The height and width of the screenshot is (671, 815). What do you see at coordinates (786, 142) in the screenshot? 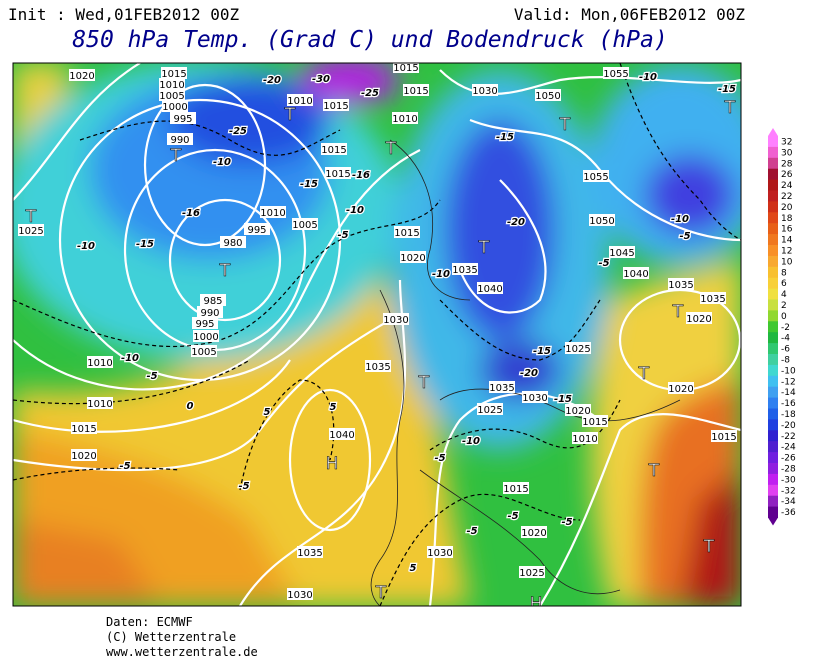
I see `colorbar-label: 32` at bounding box center [786, 142].